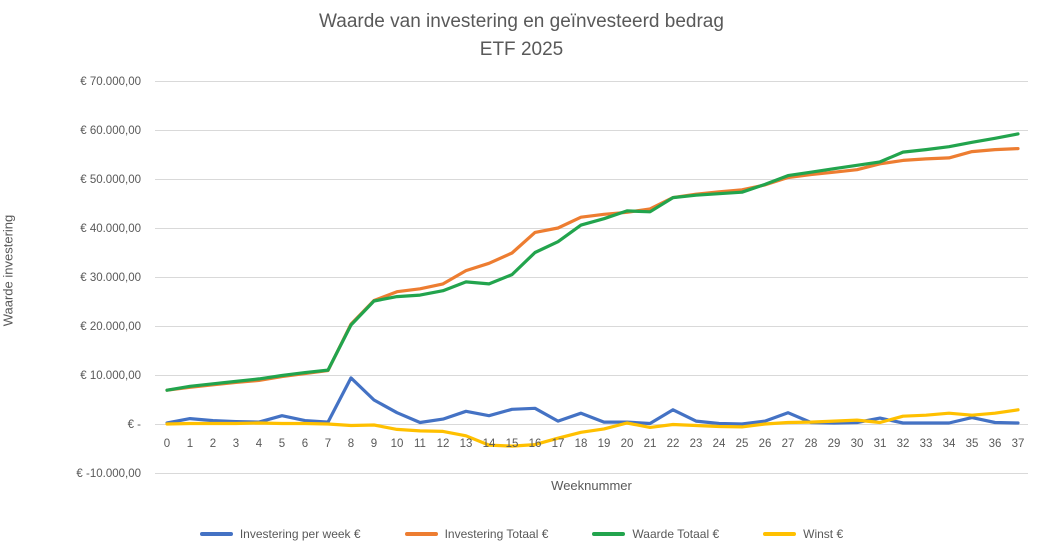 The image size is (1043, 554). Describe the element at coordinates (903, 444) in the screenshot. I see `x-tick-label: 32` at that location.